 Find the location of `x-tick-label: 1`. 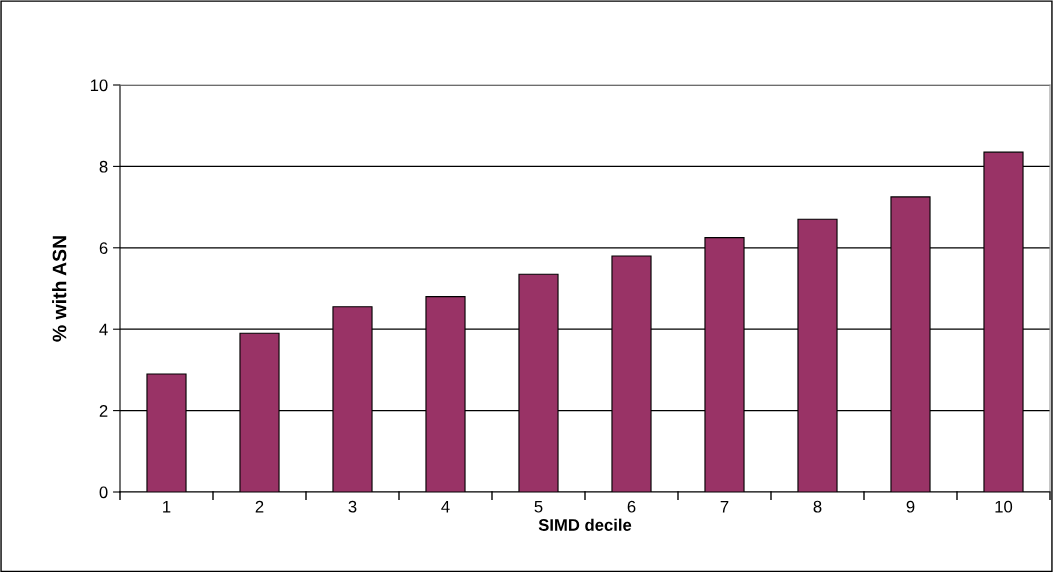

x-tick-label: 1 is located at coordinates (167, 506).